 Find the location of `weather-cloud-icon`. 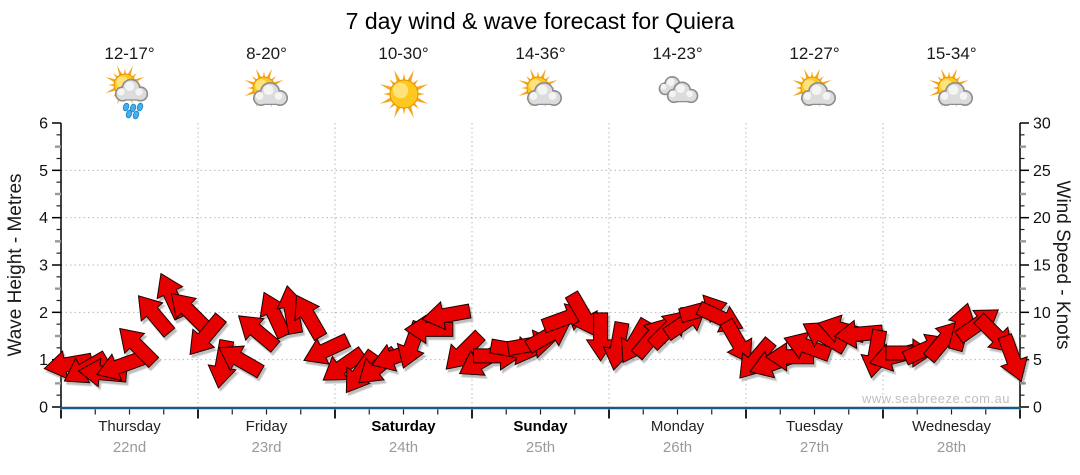

weather-cloud-icon is located at coordinates (677, 94).